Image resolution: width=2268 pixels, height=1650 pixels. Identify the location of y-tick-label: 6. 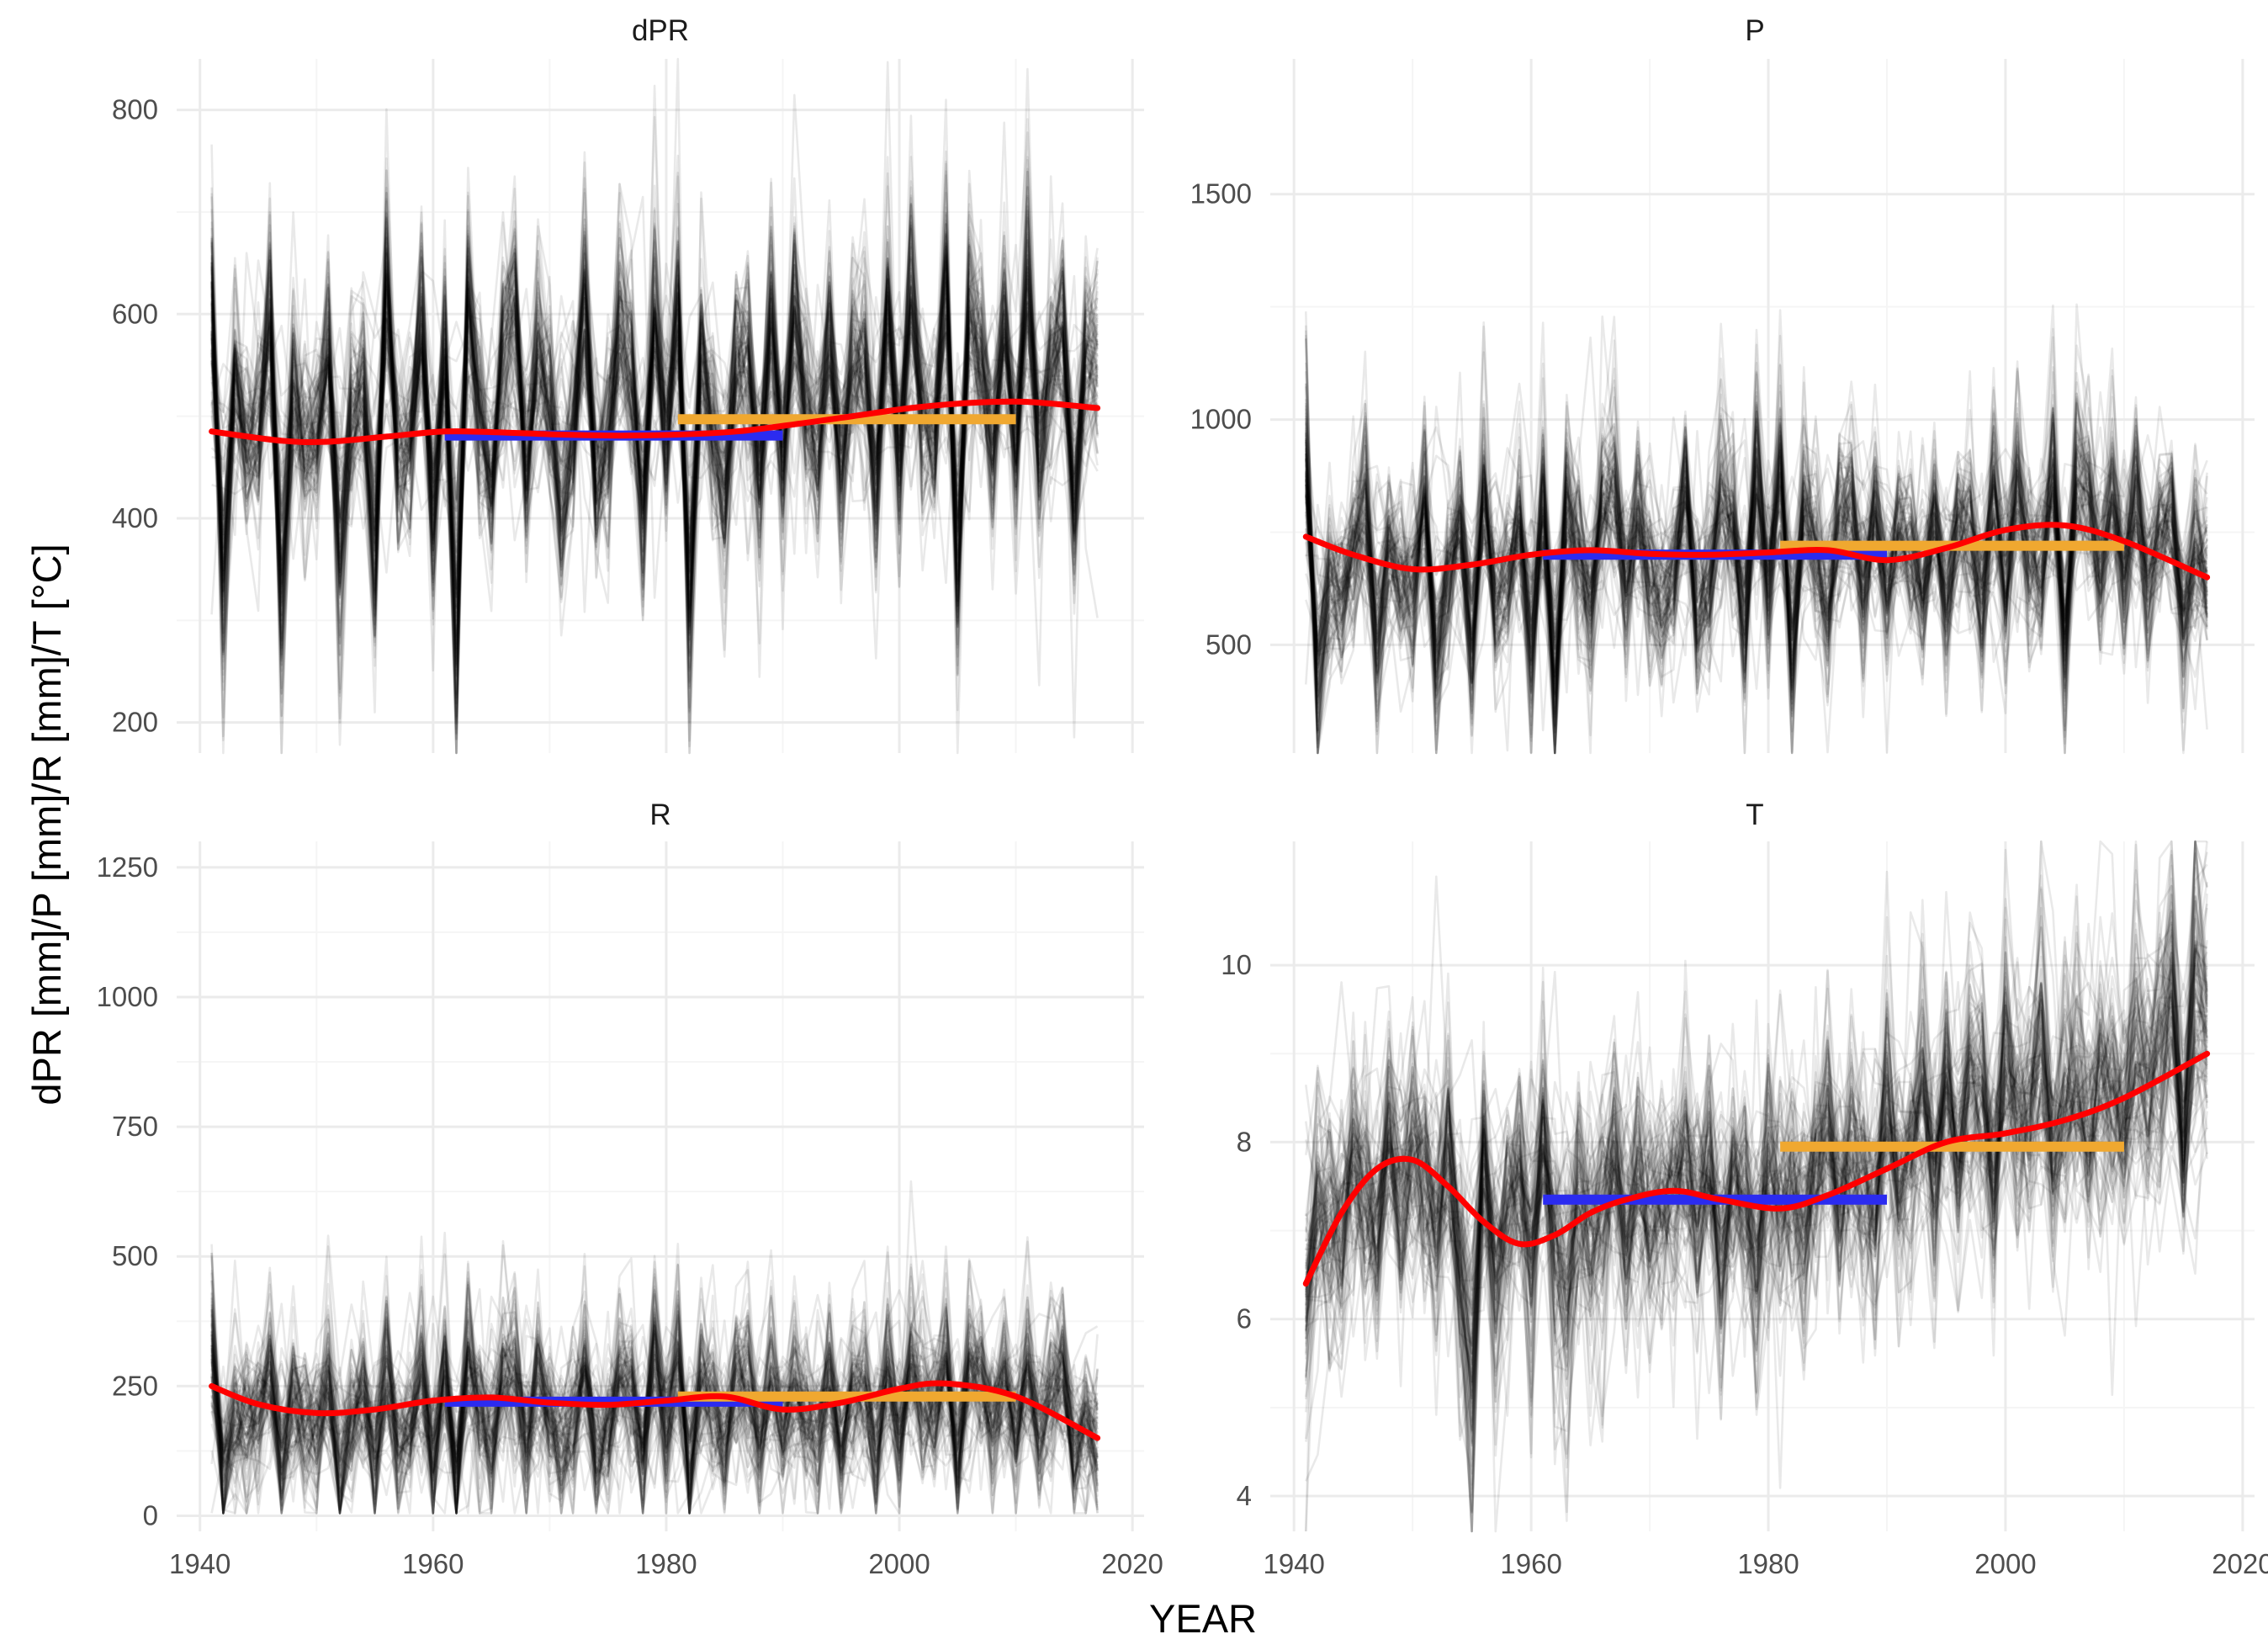
(1244, 1318).